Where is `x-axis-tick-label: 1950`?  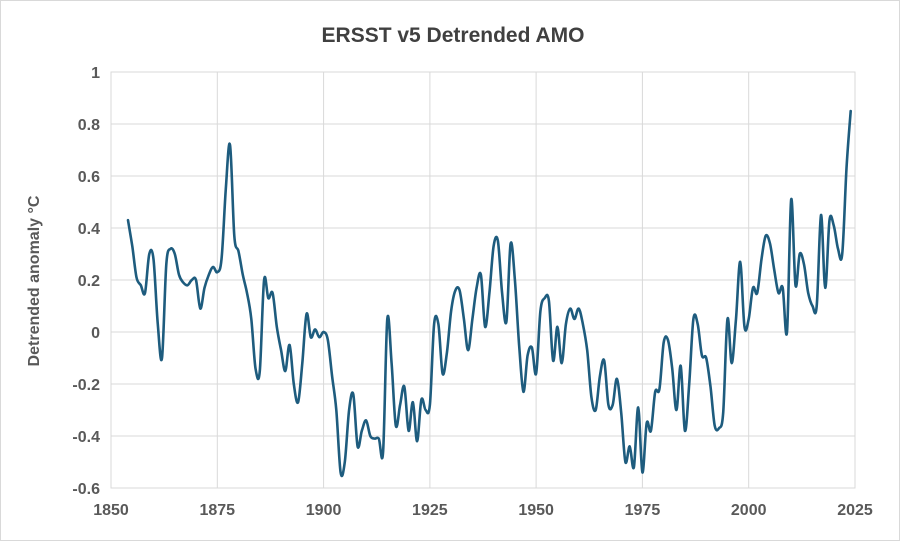
x-axis-tick-label: 1950 is located at coordinates (536, 510).